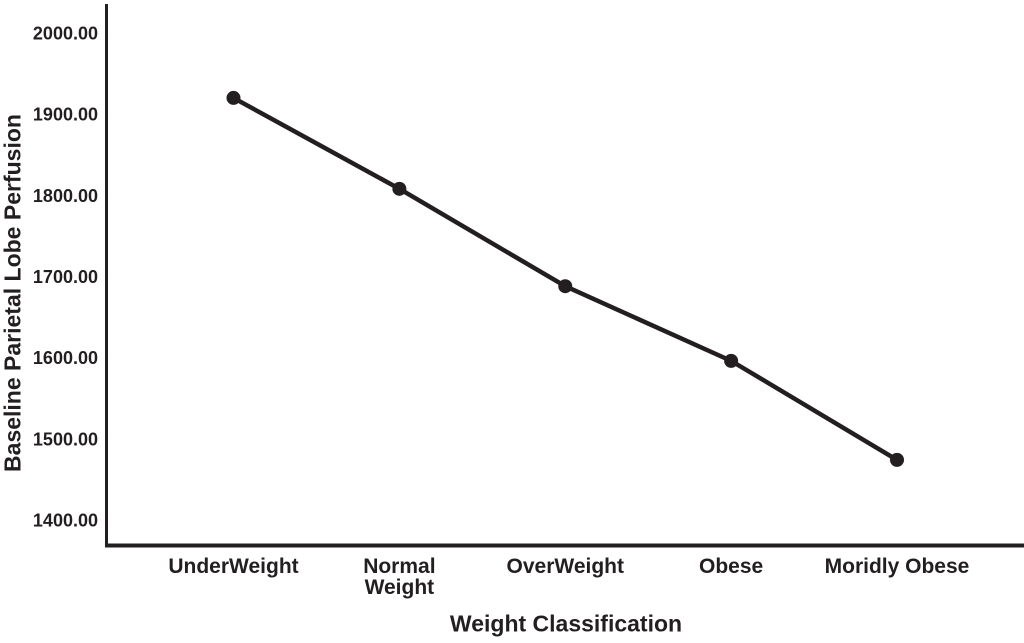  What do you see at coordinates (399, 566) in the screenshot?
I see `x-category-label: Normal` at bounding box center [399, 566].